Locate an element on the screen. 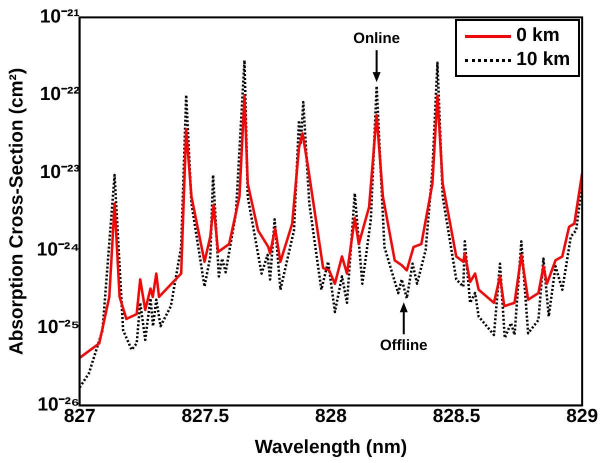 The height and width of the screenshot is (463, 604). x-tick-label: 828 is located at coordinates (331, 417).